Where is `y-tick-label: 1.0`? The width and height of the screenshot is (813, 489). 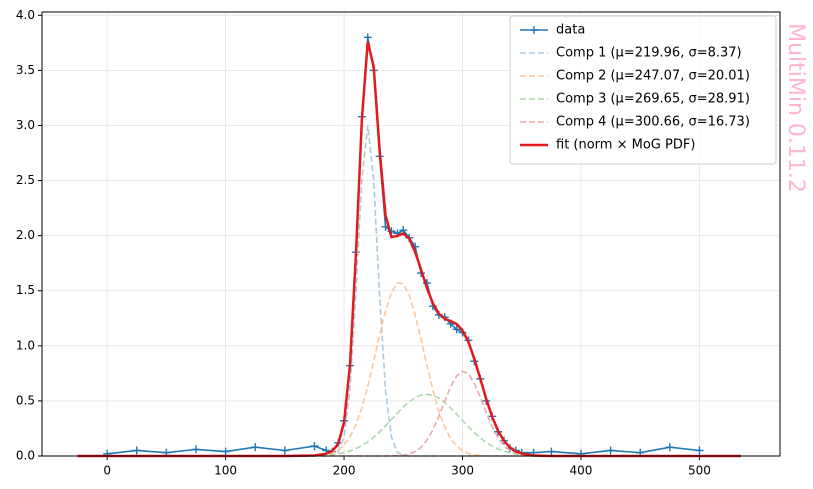
y-tick-label: 1.0 is located at coordinates (25, 345).